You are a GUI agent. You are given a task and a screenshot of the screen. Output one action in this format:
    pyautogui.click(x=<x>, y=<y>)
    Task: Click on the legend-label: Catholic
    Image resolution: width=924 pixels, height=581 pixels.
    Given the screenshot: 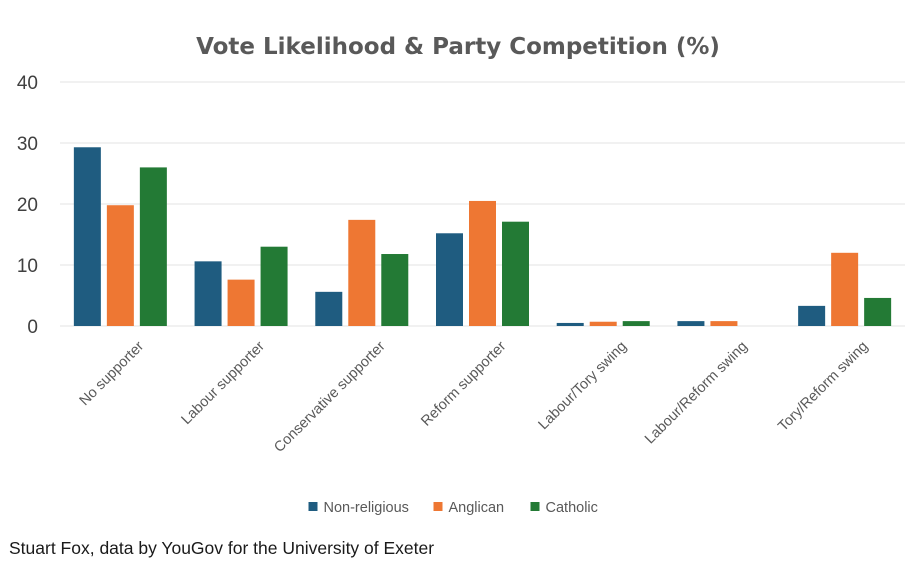 What is the action you would take?
    pyautogui.click(x=572, y=508)
    